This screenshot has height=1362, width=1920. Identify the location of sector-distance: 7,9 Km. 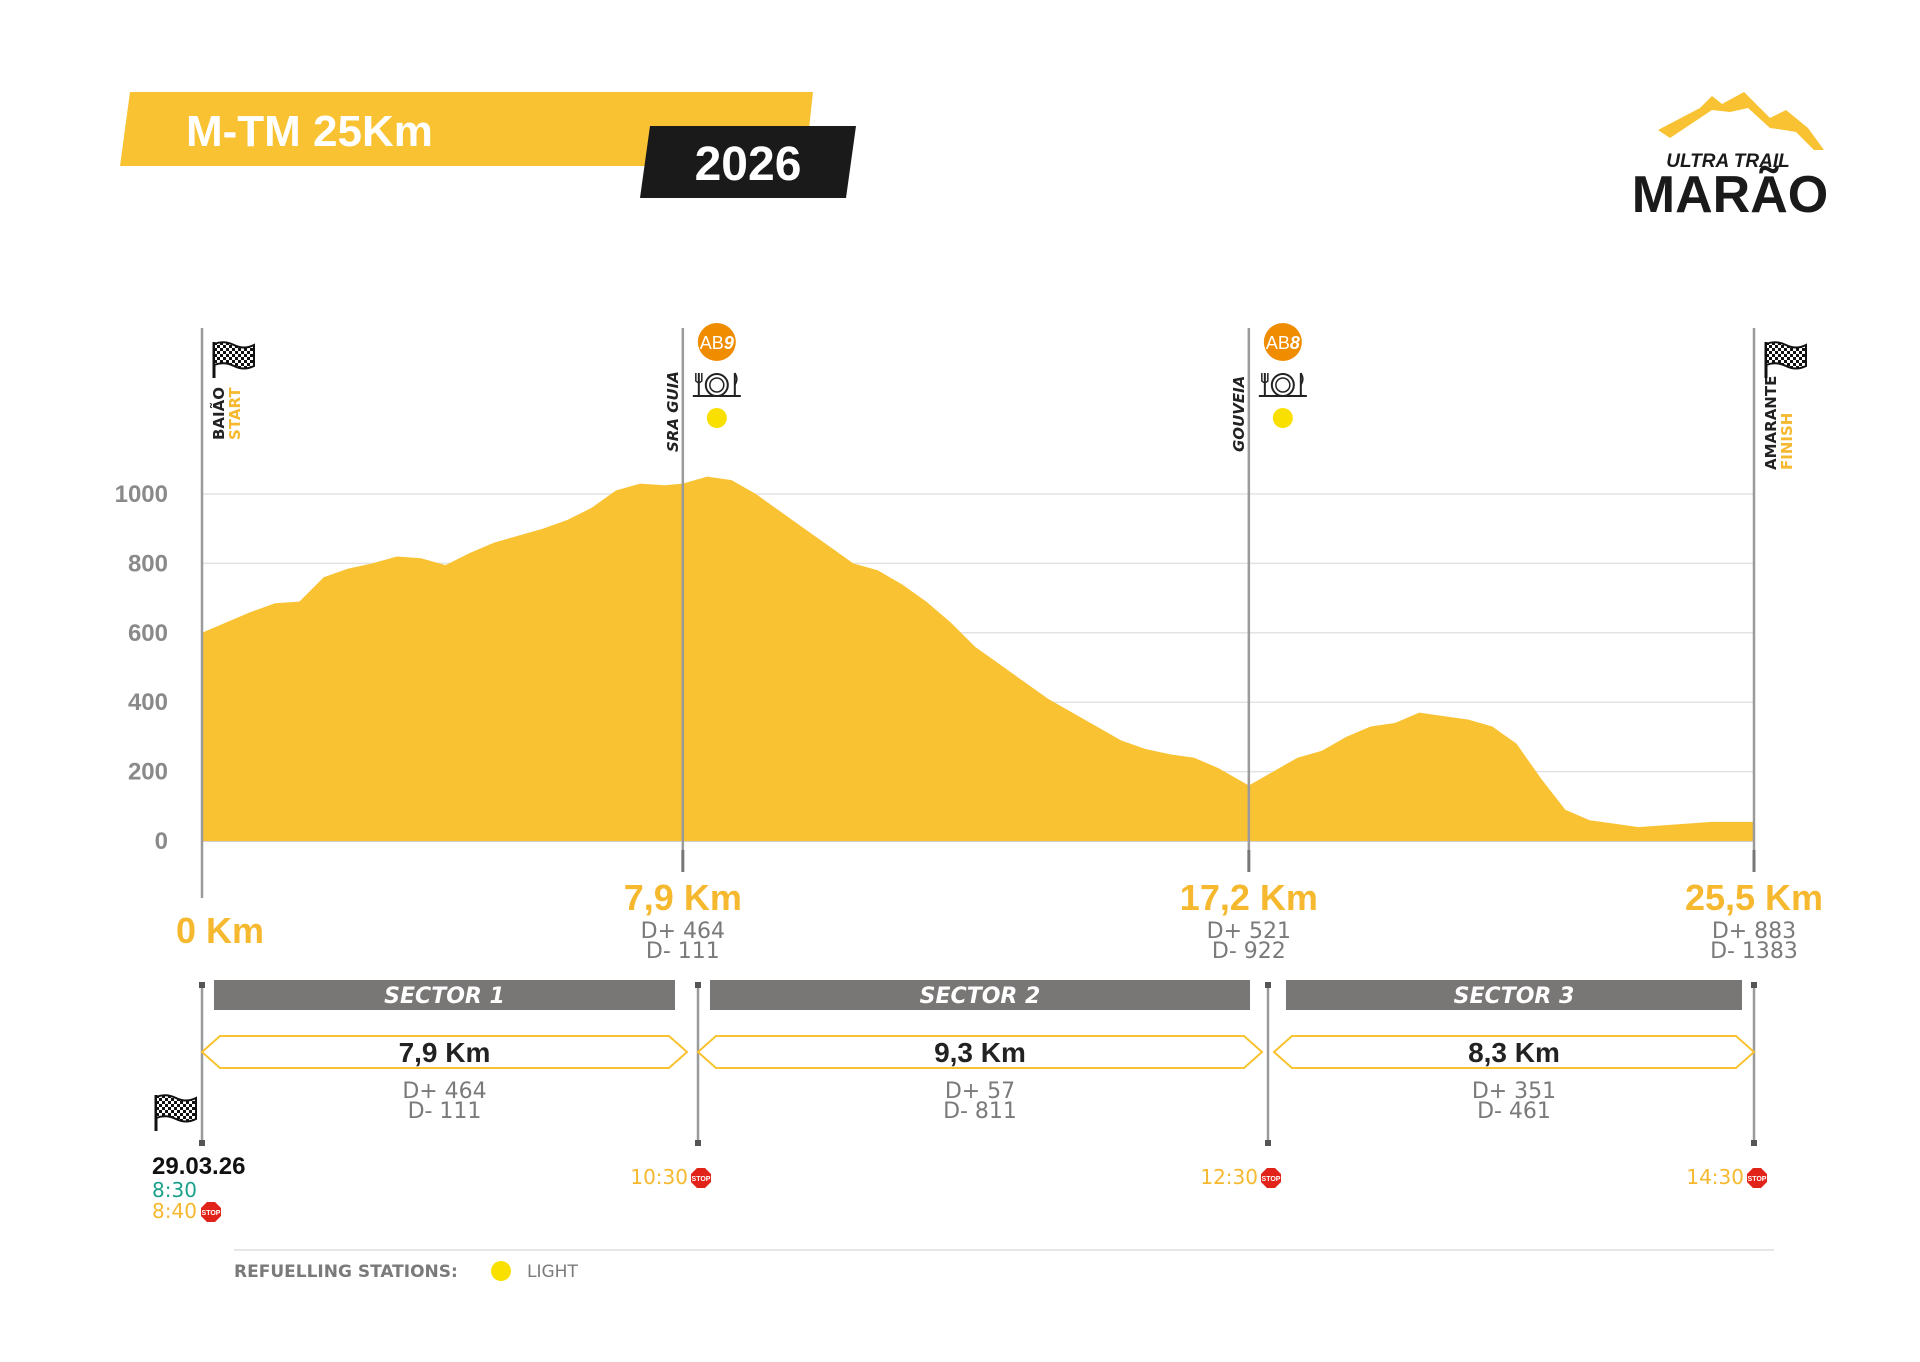
(445, 1052).